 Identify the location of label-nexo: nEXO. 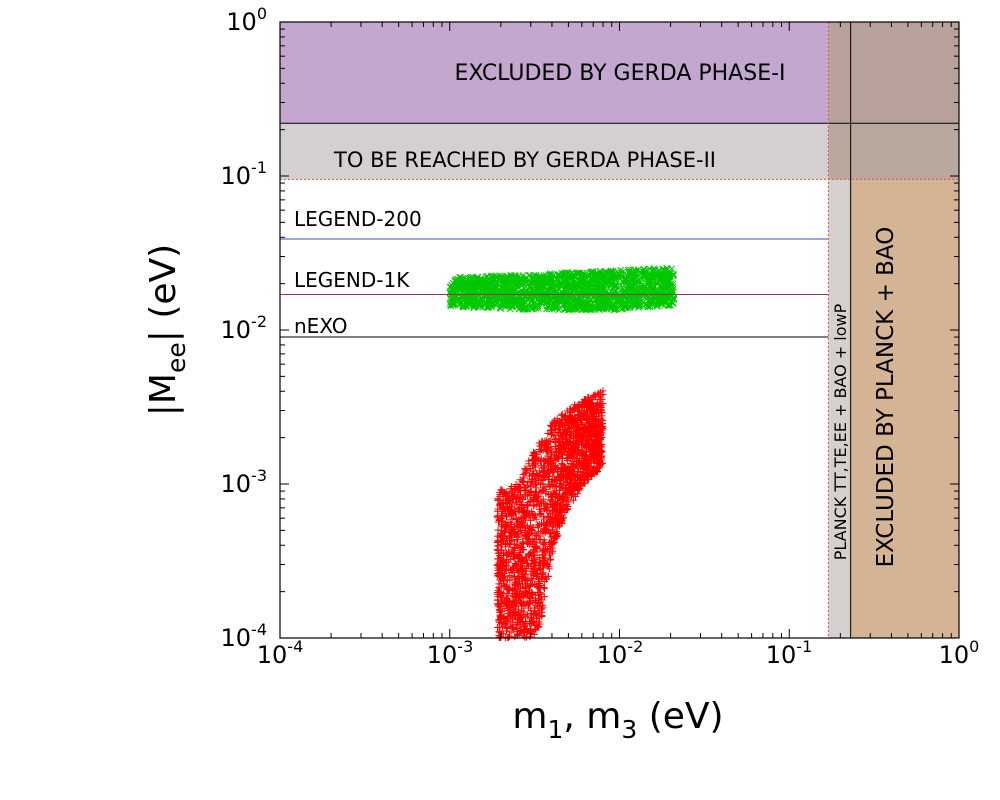
(320, 326).